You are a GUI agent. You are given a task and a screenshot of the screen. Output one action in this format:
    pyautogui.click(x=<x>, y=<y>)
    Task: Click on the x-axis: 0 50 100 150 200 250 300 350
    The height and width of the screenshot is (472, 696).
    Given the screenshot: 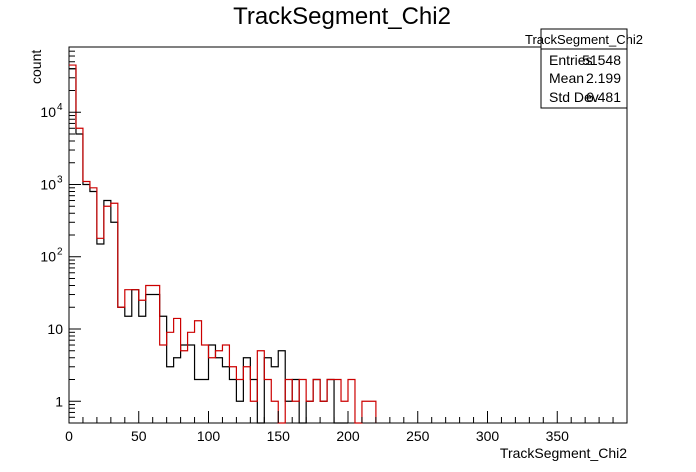 What is the action you would take?
    pyautogui.click(x=346, y=427)
    